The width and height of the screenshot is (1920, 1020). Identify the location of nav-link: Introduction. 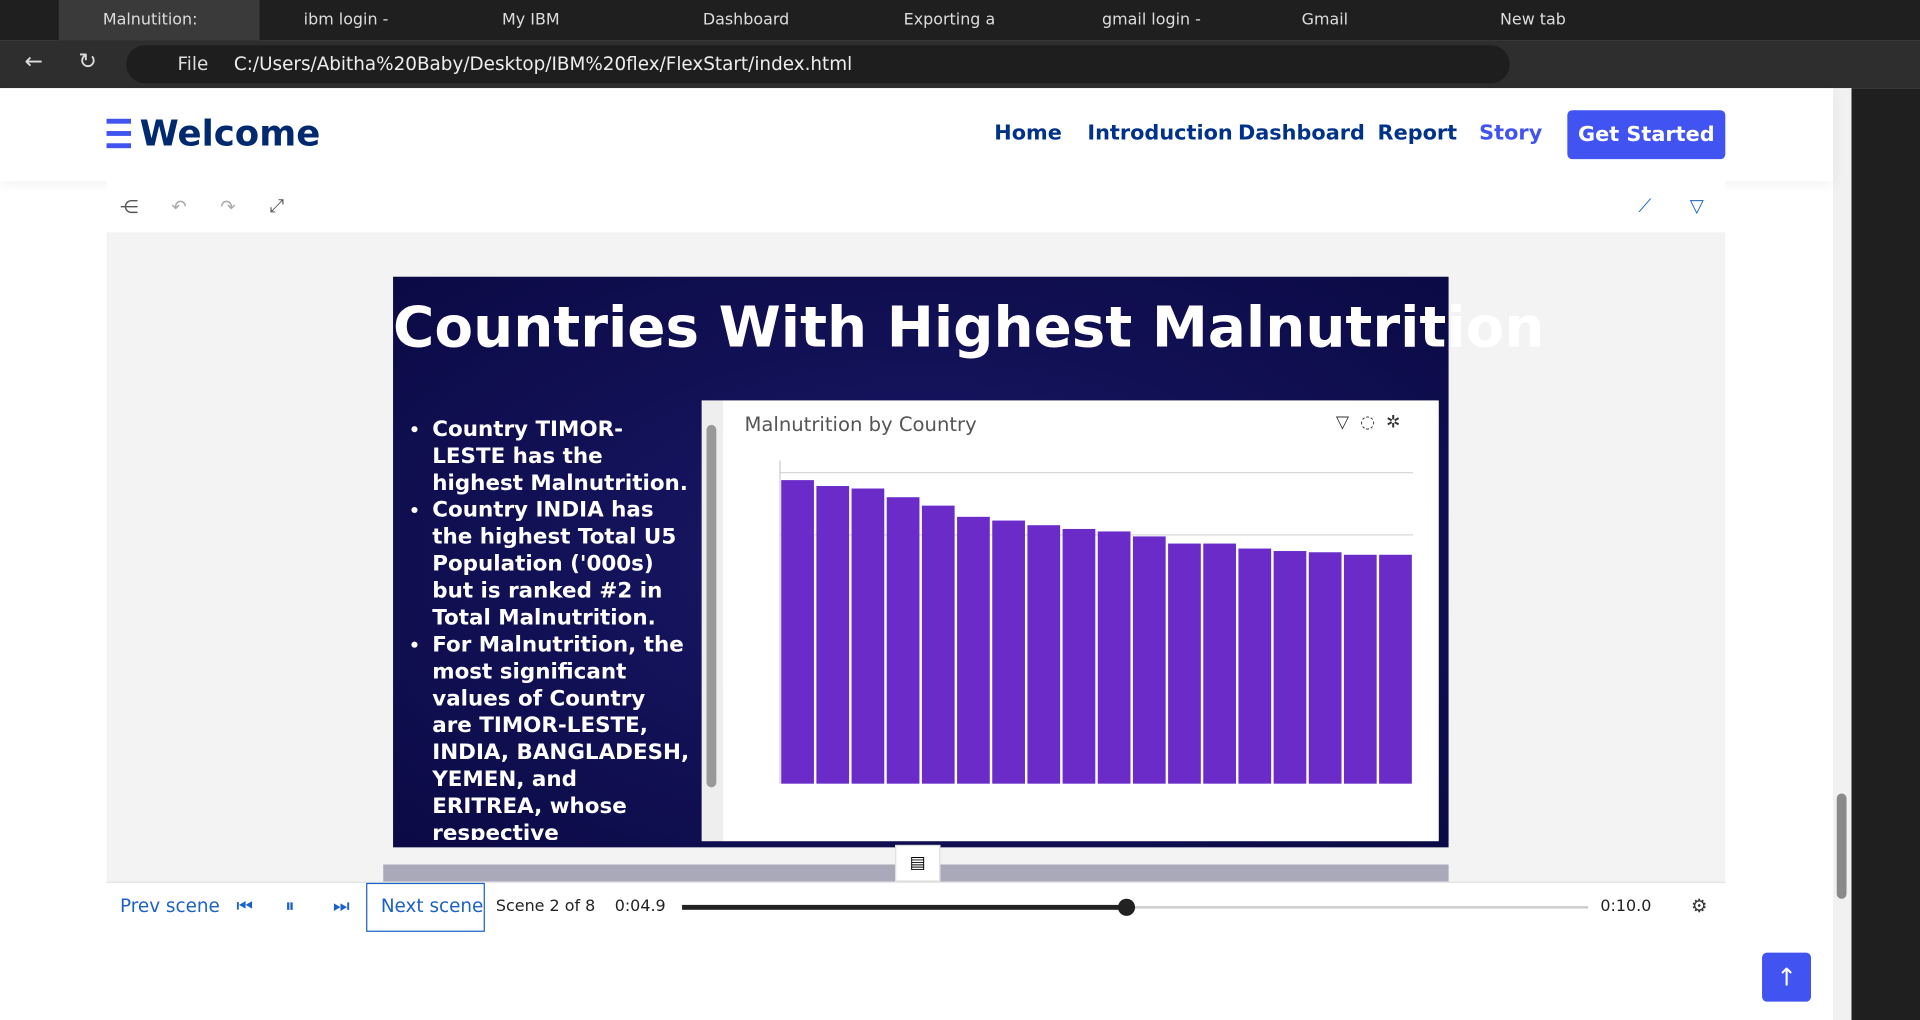
(1160, 133).